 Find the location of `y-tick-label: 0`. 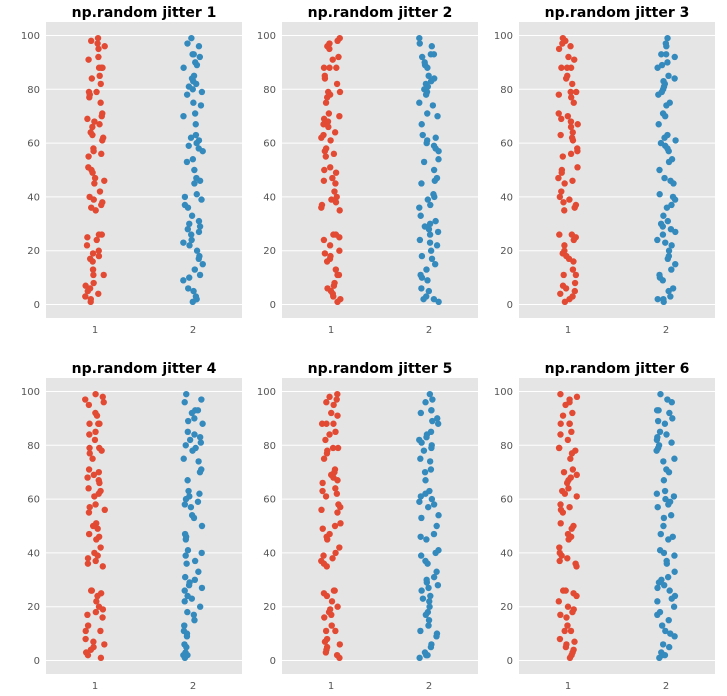

y-tick-label: 0 is located at coordinates (510, 305).